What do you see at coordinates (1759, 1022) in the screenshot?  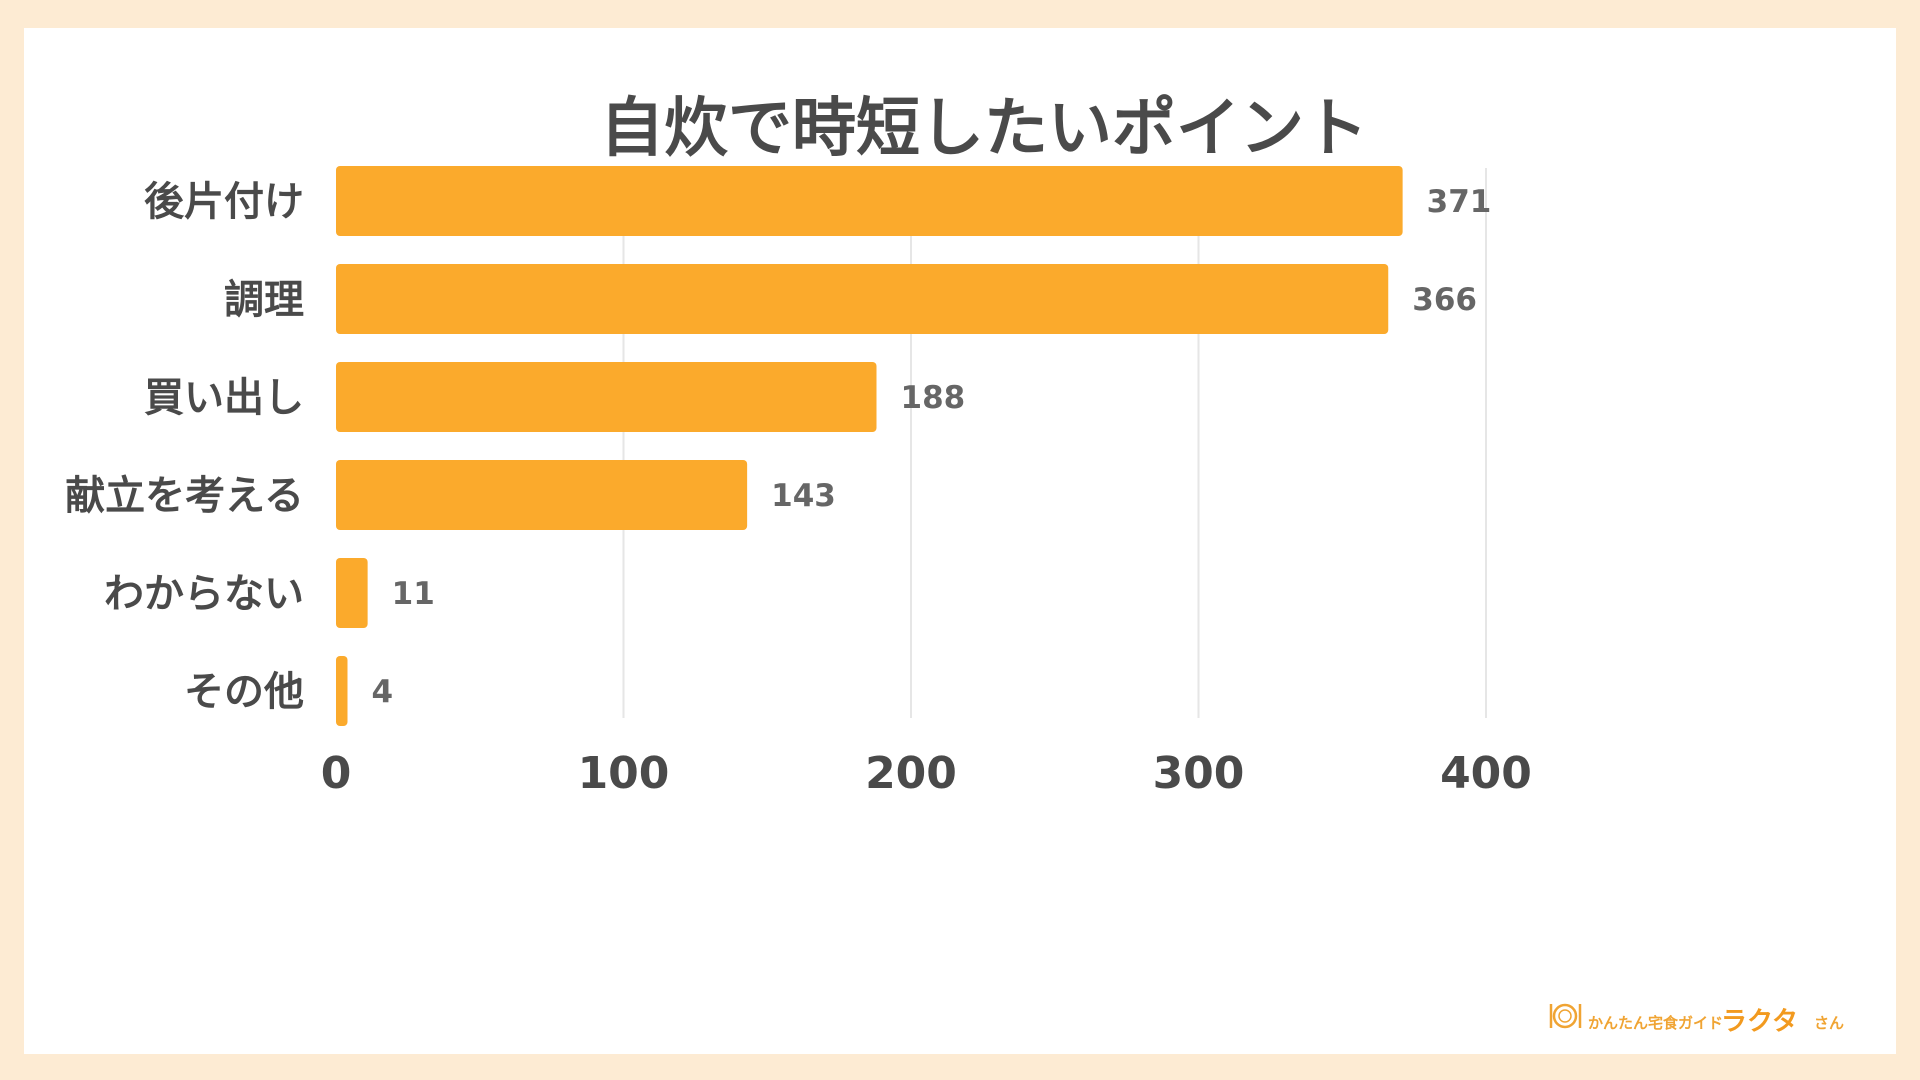 I see `logo-name: ラクタ` at bounding box center [1759, 1022].